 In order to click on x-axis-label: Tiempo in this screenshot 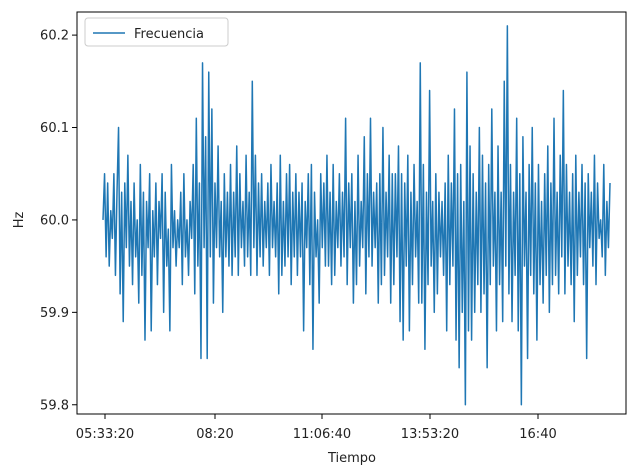, I will do `click(351, 458)`.